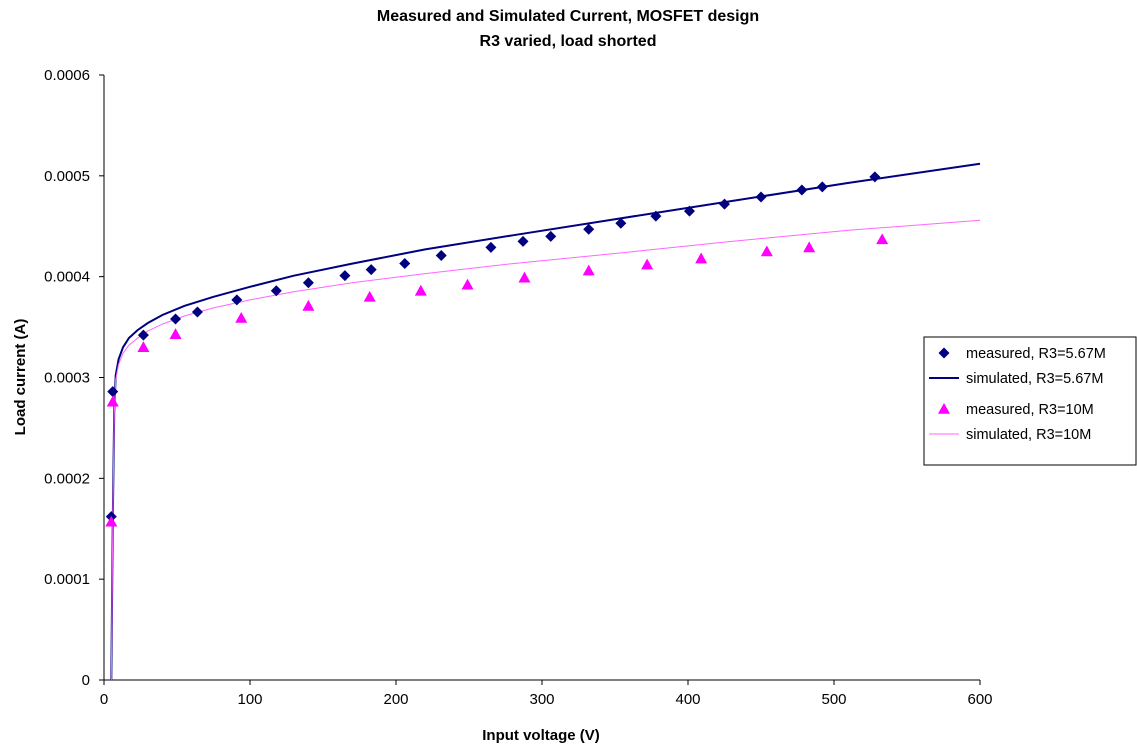 The width and height of the screenshot is (1137, 748). What do you see at coordinates (395, 699) in the screenshot?
I see `x-tick-label: 200` at bounding box center [395, 699].